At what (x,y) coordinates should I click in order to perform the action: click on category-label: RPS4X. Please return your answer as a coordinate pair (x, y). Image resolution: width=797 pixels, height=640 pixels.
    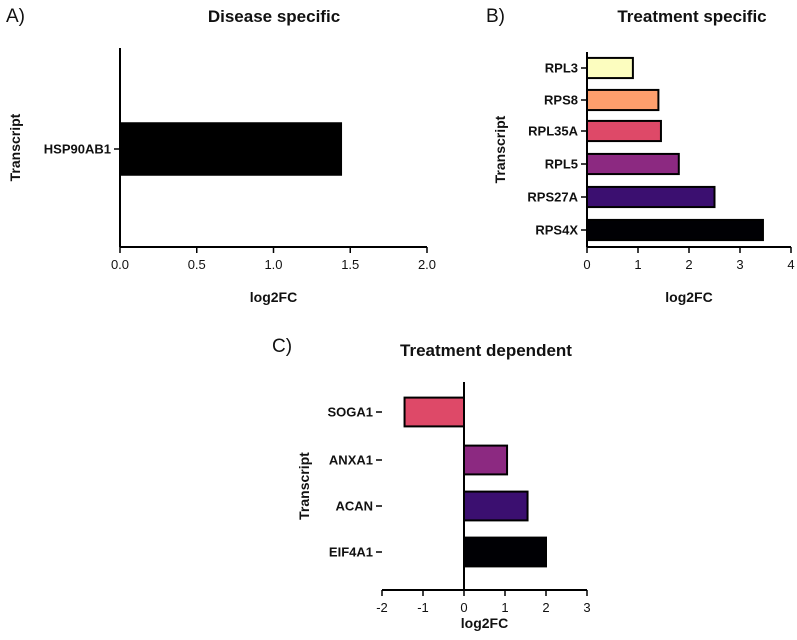
    Looking at the image, I should click on (556, 230).